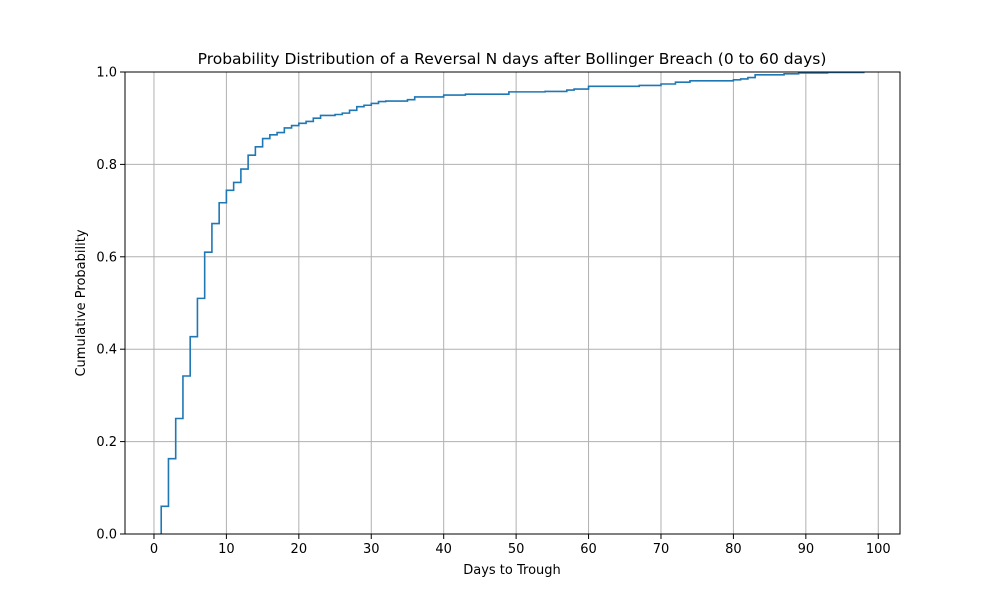 The width and height of the screenshot is (1000, 604). I want to click on x-tick-label: 100, so click(878, 549).